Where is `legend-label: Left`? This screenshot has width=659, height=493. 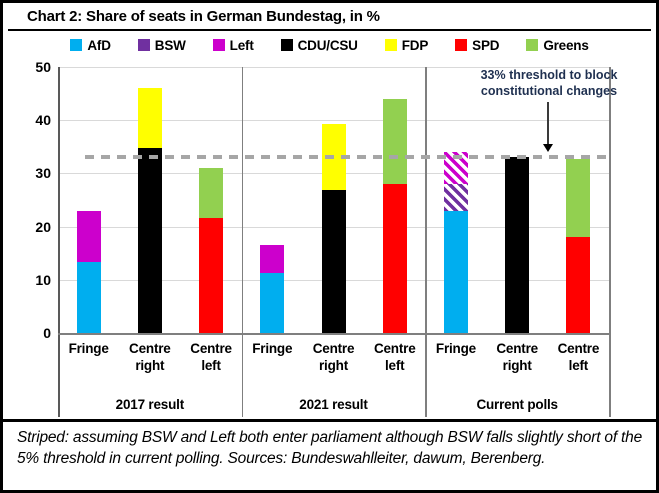
legend-label: Left is located at coordinates (241, 45).